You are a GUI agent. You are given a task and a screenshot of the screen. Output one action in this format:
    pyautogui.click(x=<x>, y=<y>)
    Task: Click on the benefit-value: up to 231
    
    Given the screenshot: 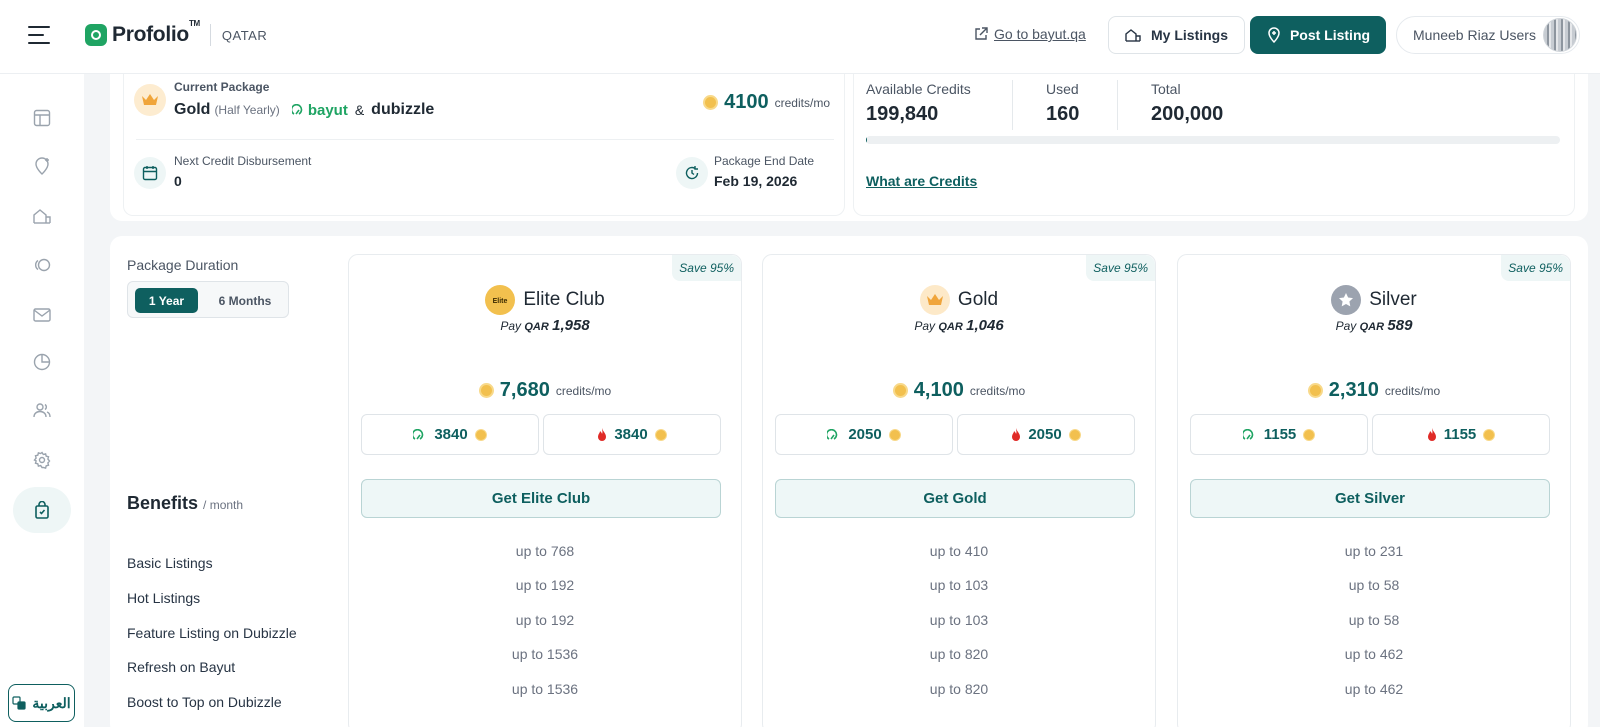 What is the action you would take?
    pyautogui.click(x=1374, y=551)
    